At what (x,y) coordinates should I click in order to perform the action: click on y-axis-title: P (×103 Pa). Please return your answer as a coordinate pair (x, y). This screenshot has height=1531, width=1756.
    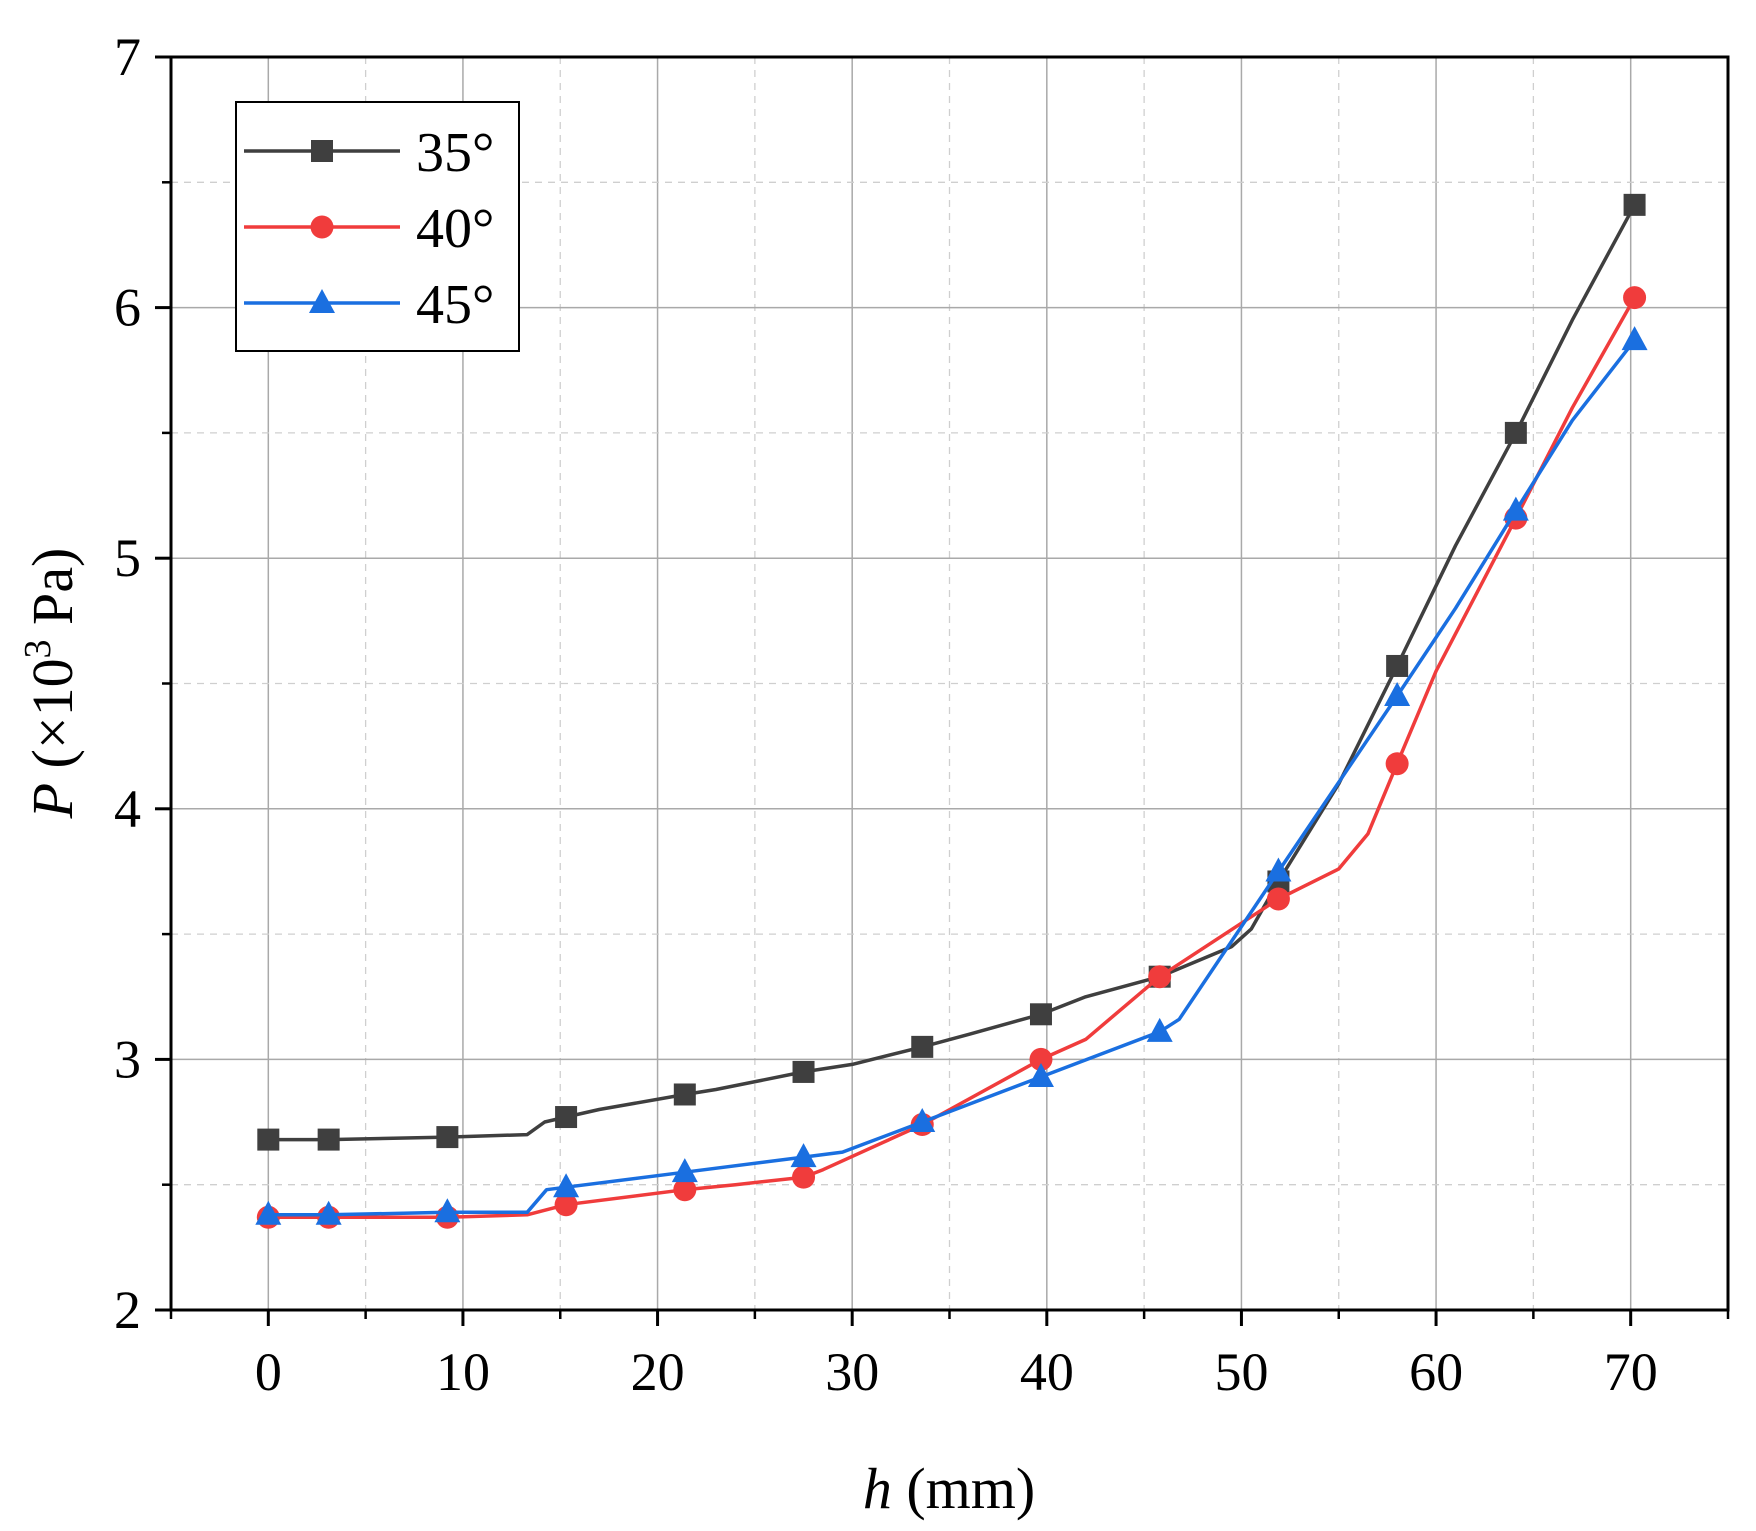
    Looking at the image, I should click on (51, 684).